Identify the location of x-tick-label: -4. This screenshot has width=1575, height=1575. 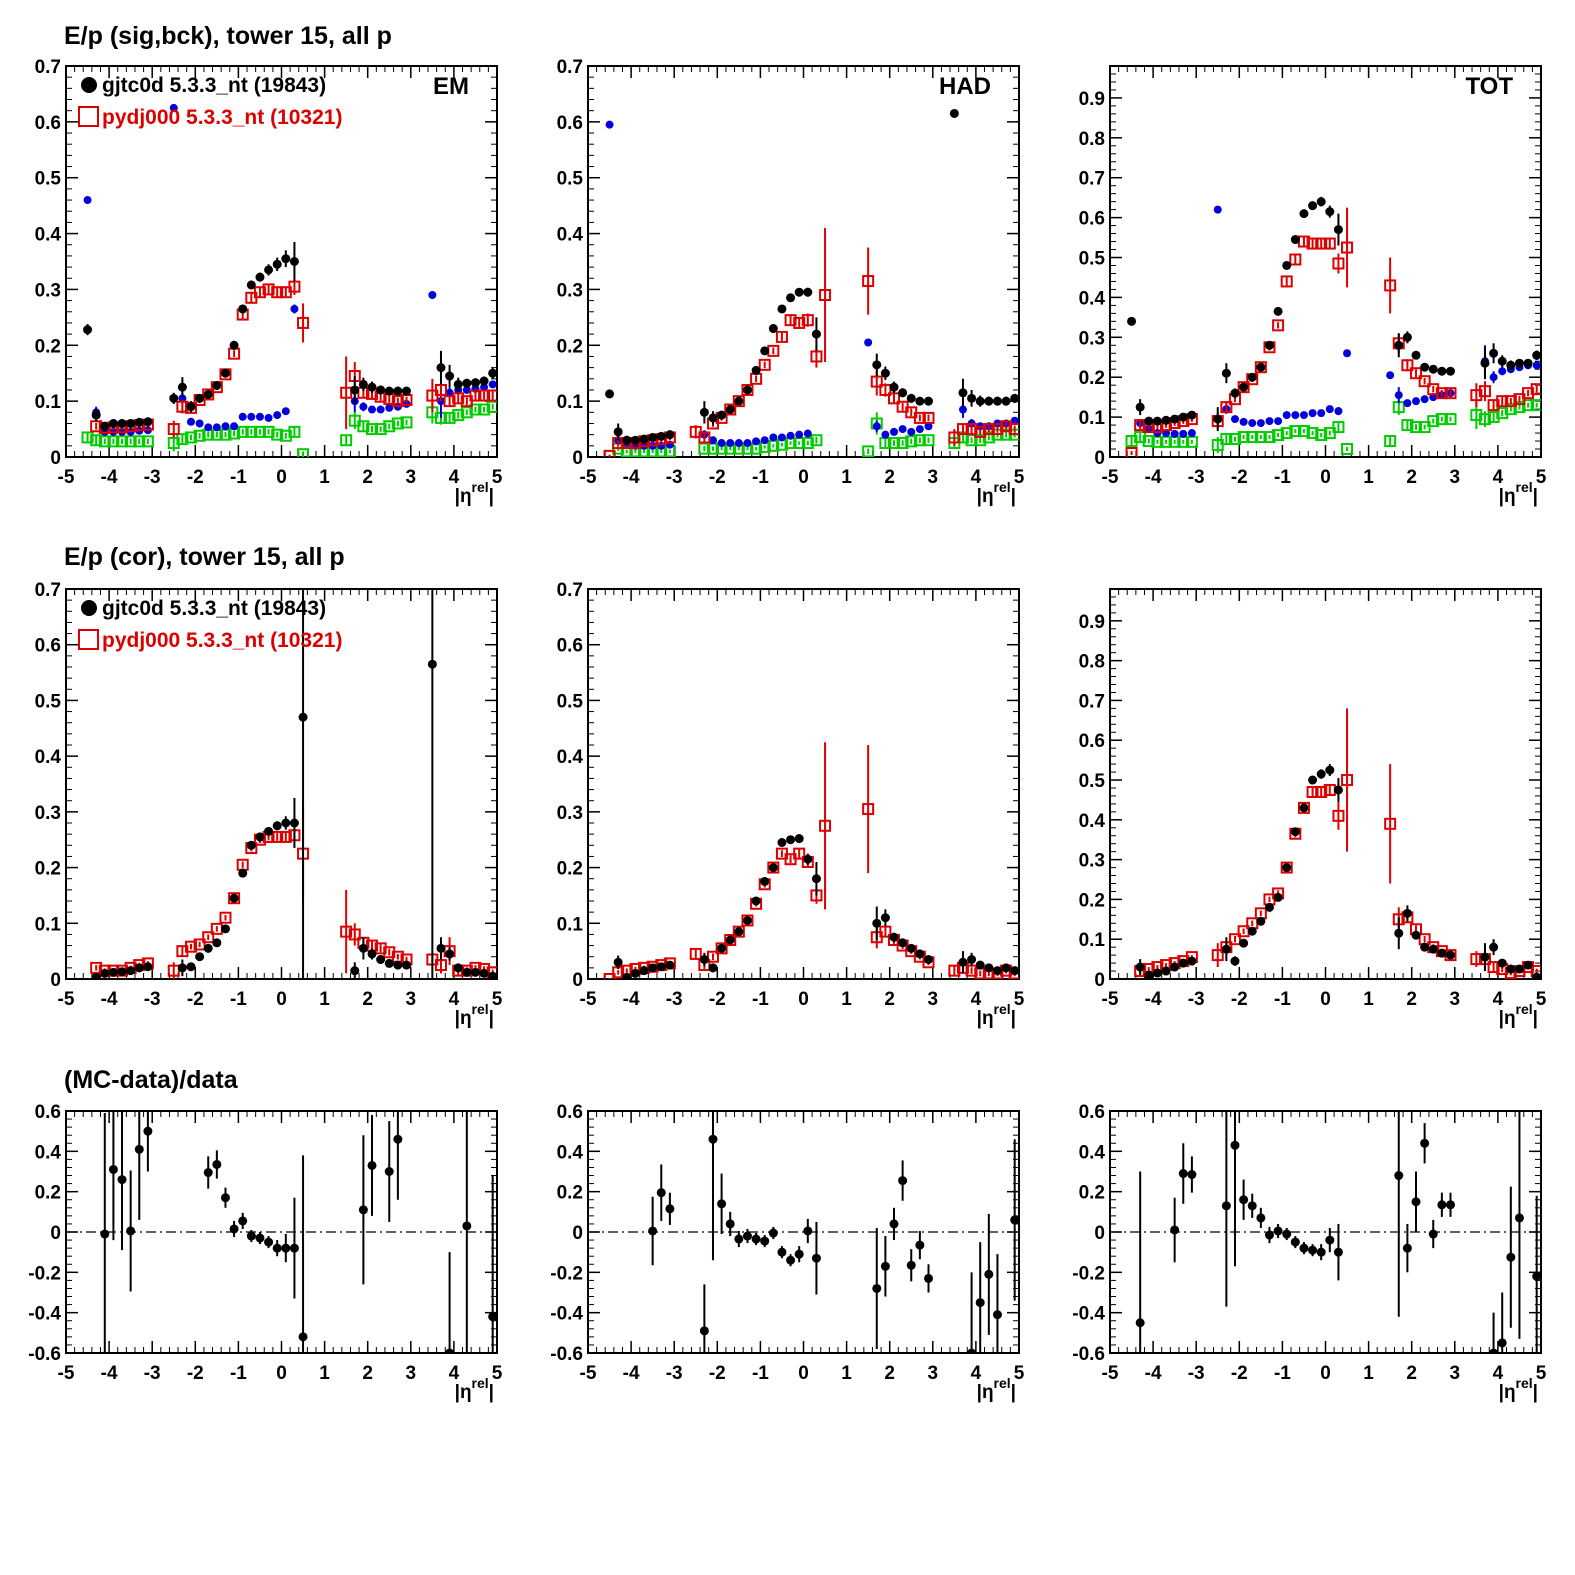
(1153, 1373).